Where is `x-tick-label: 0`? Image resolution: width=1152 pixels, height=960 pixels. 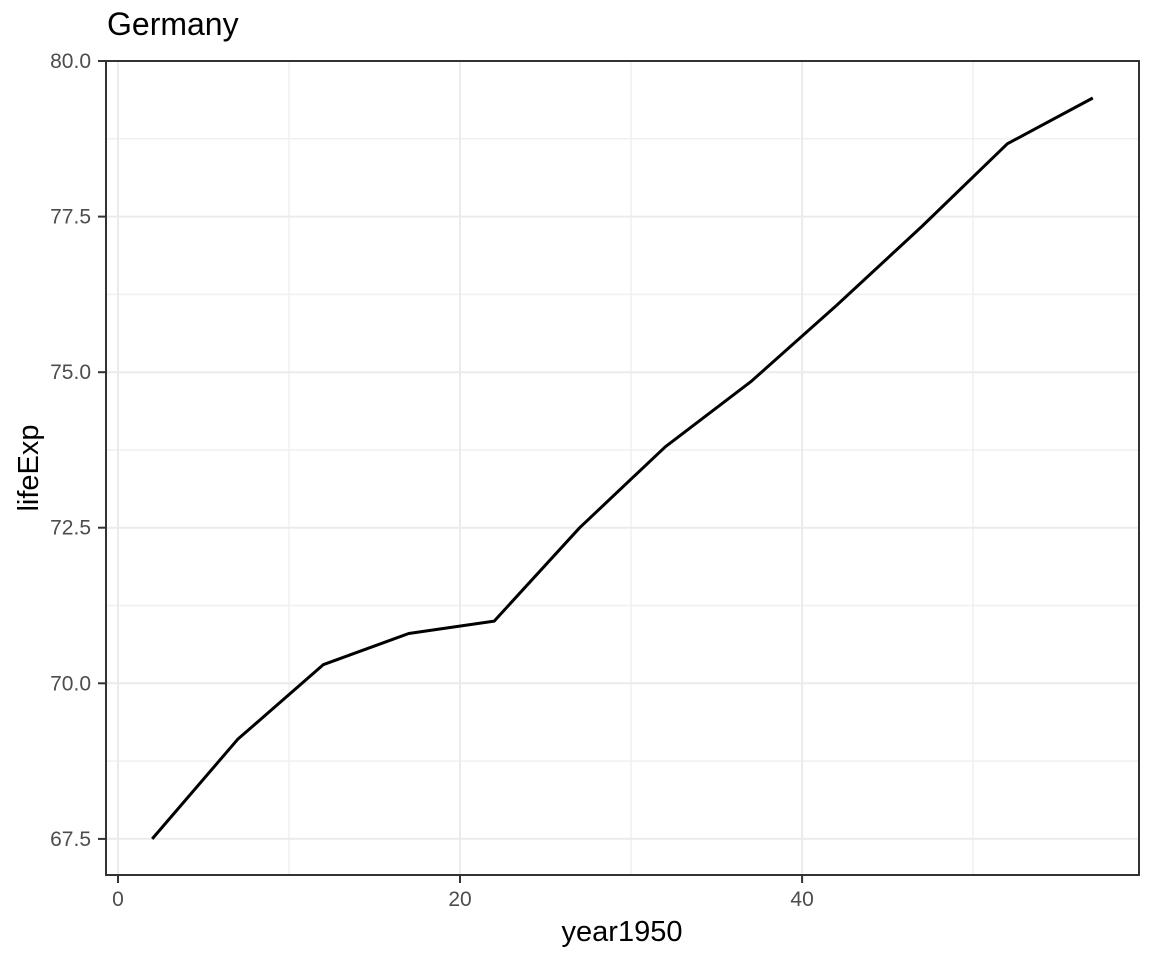 x-tick-label: 0 is located at coordinates (118, 899).